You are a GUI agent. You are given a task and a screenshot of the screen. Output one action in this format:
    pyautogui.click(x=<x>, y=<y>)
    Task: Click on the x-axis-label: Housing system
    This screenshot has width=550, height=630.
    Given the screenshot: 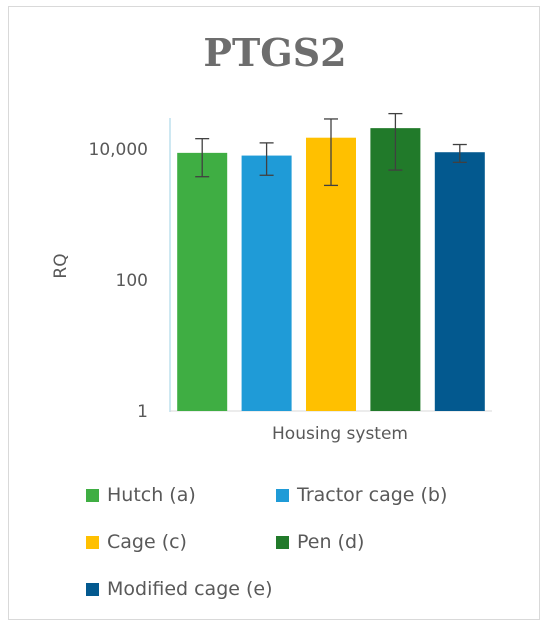 What is the action you would take?
    pyautogui.click(x=340, y=434)
    